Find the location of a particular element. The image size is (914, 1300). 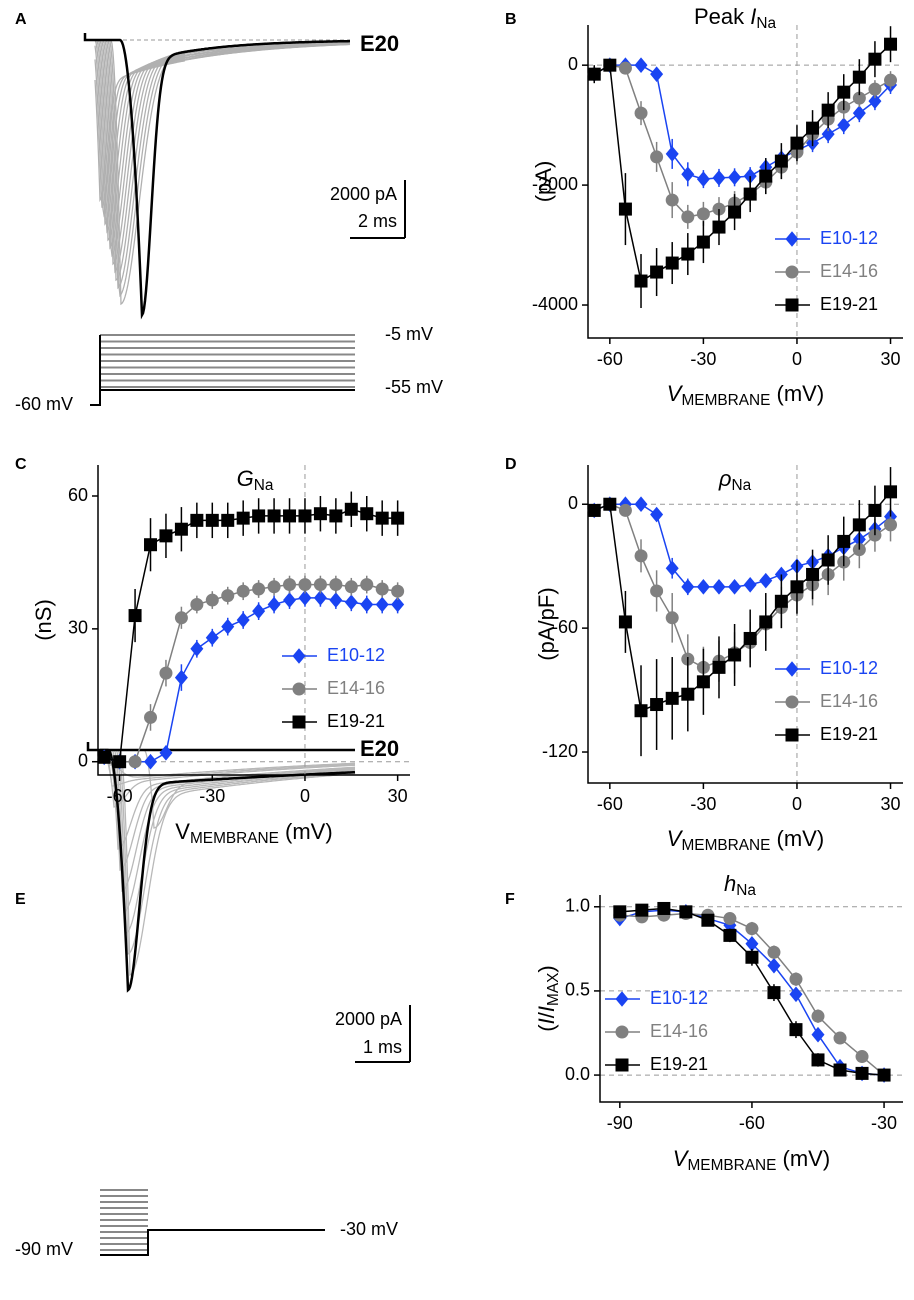

x-axis-label-part: V is located at coordinates (675, 838).